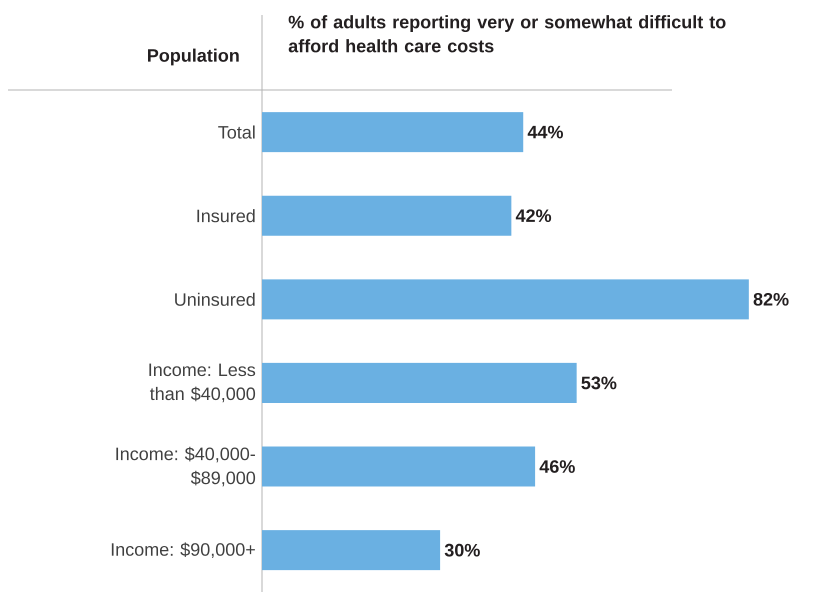 The image size is (817, 592). Describe the element at coordinates (193, 57) in the screenshot. I see `y-axis-title: Population` at that location.